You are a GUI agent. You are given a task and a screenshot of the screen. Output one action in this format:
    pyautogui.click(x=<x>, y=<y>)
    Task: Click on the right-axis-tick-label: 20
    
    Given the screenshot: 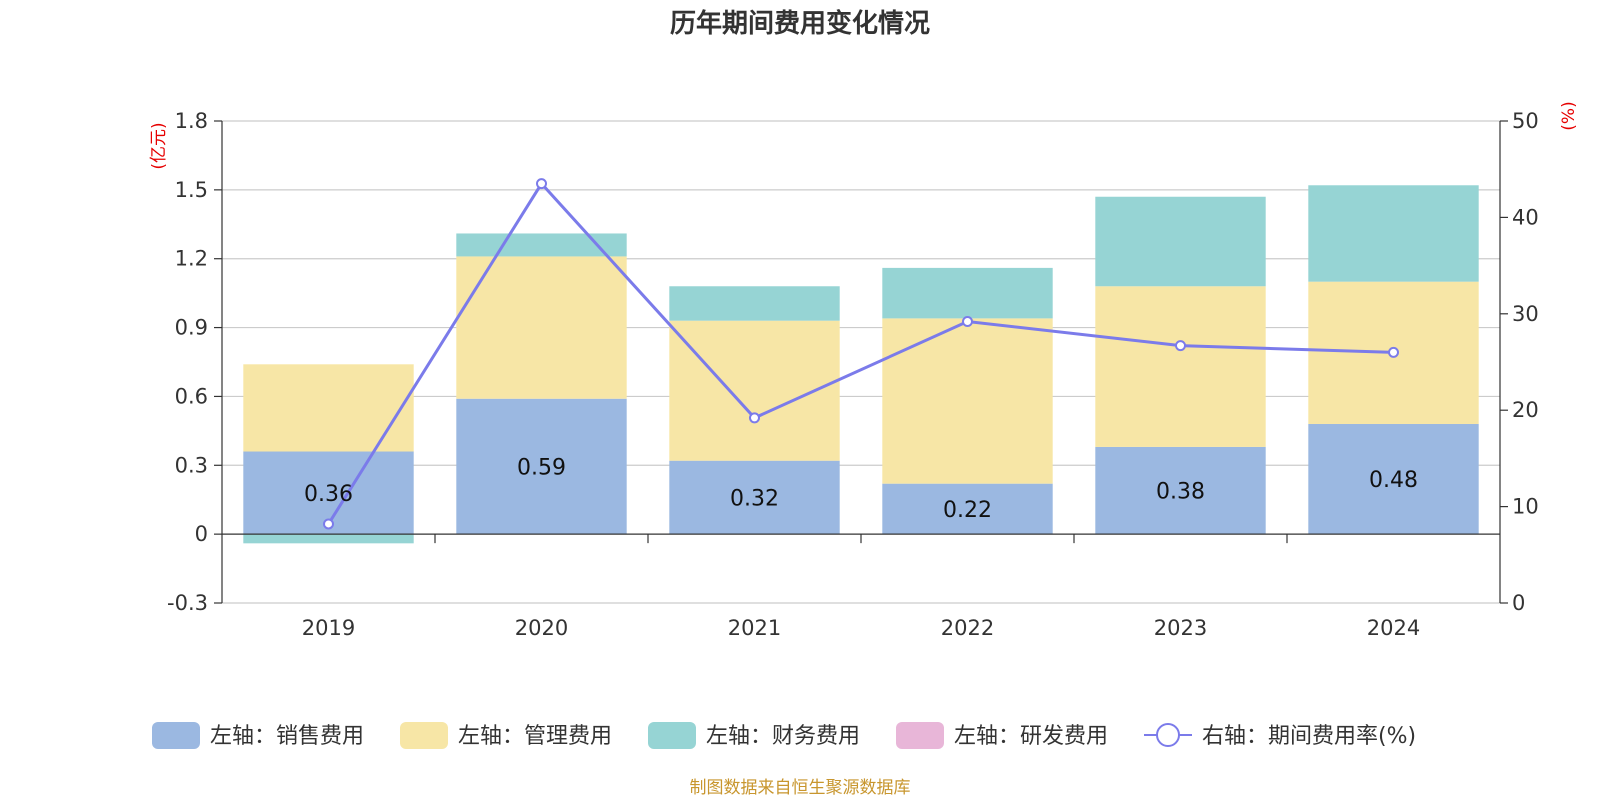 What is the action you would take?
    pyautogui.click(x=1525, y=410)
    